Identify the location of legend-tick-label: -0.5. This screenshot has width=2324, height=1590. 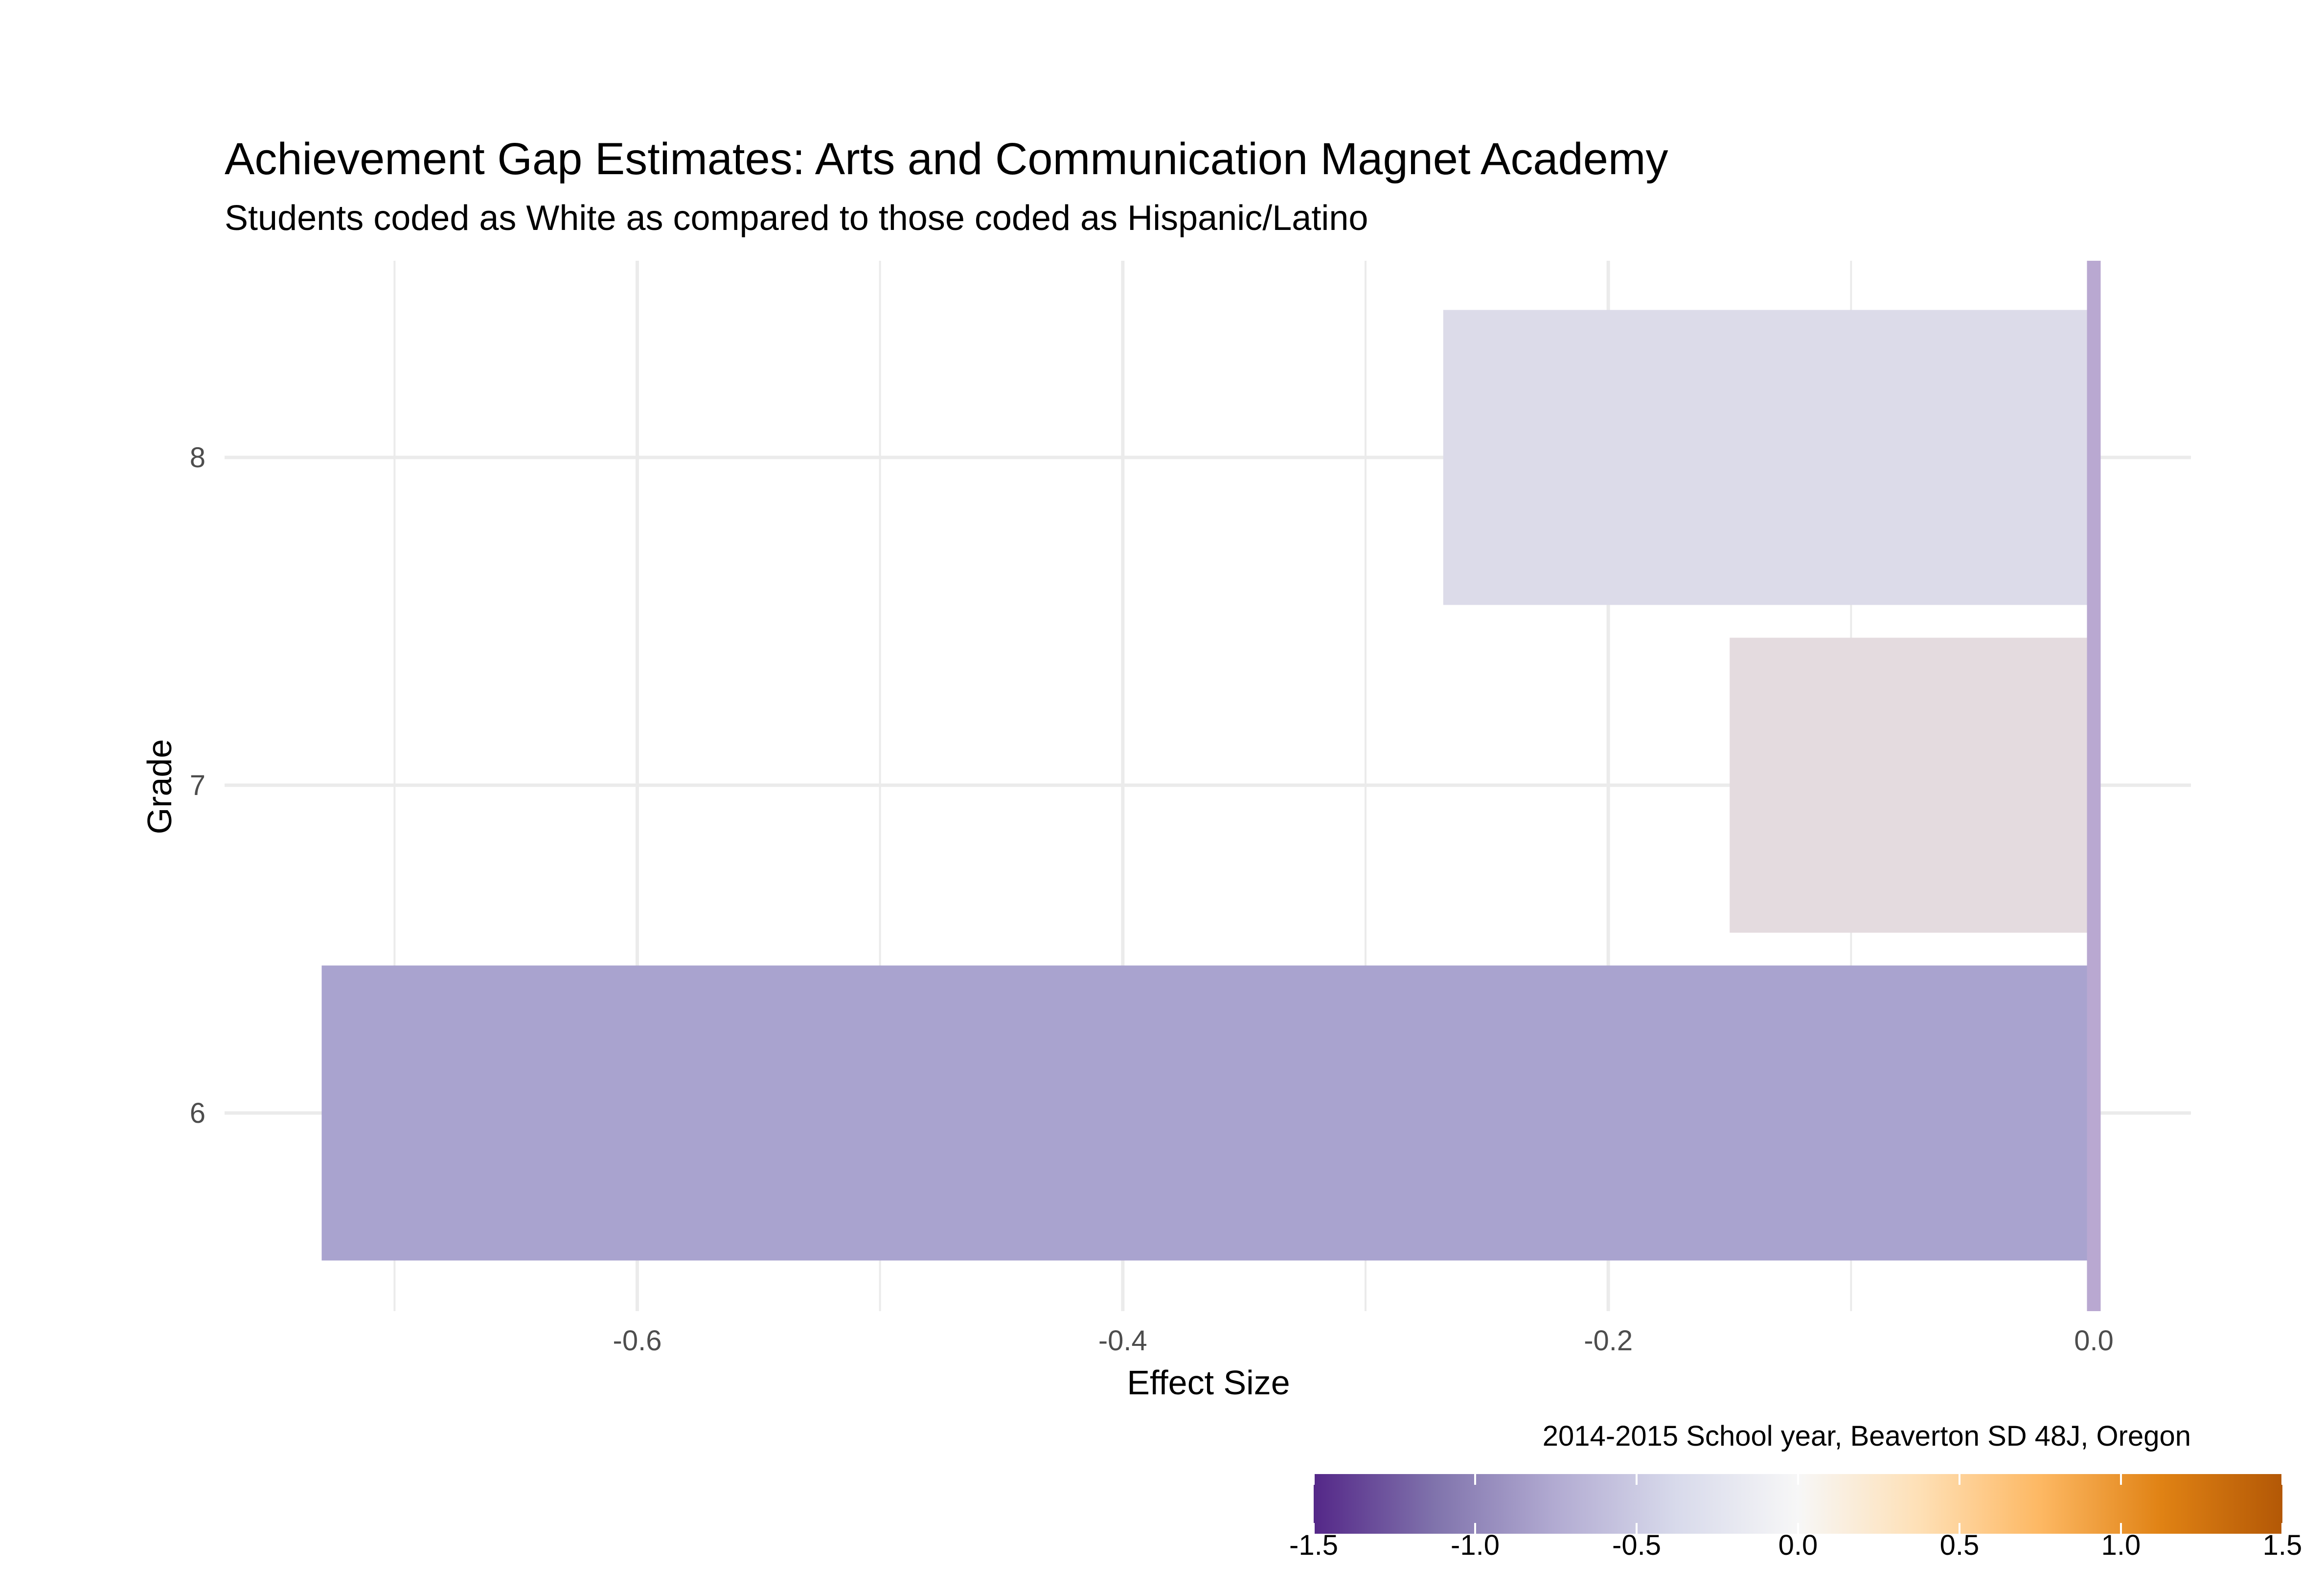
(1637, 1545).